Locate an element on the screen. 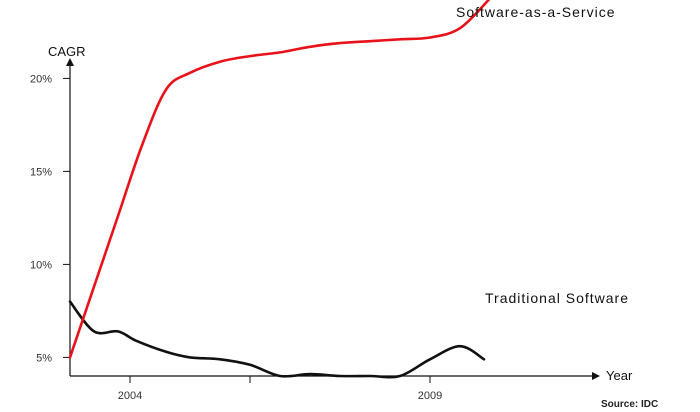  x-axis-title: Year is located at coordinates (619, 375).